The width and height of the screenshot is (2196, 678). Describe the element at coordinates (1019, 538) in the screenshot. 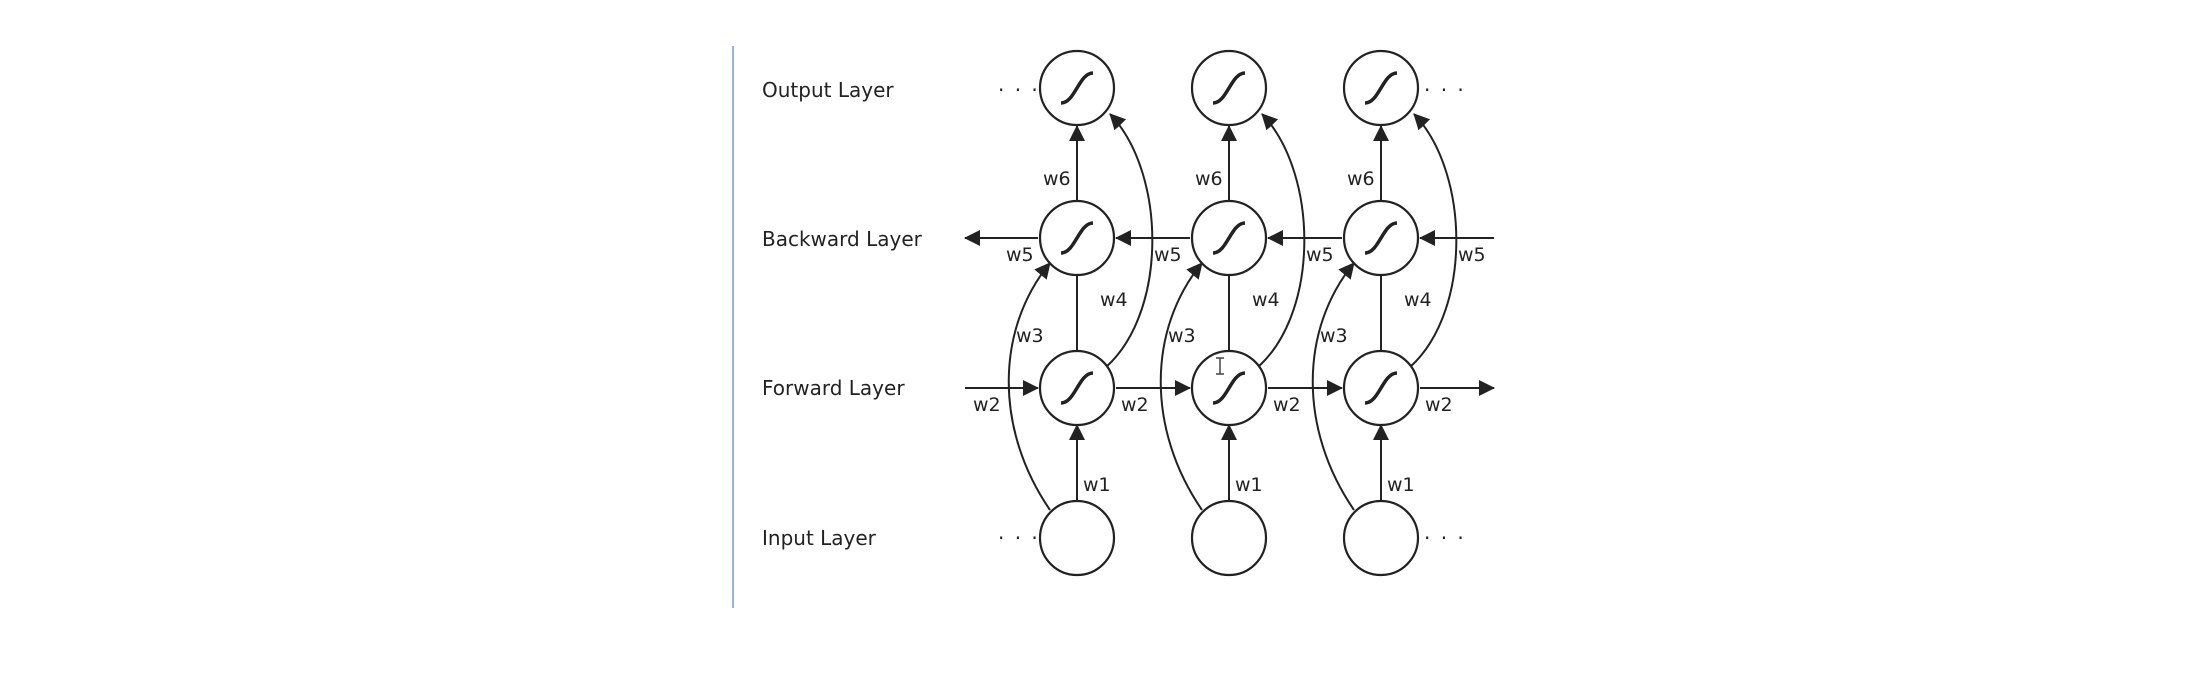

I see `ellipsis-input-left: · · ·` at that location.